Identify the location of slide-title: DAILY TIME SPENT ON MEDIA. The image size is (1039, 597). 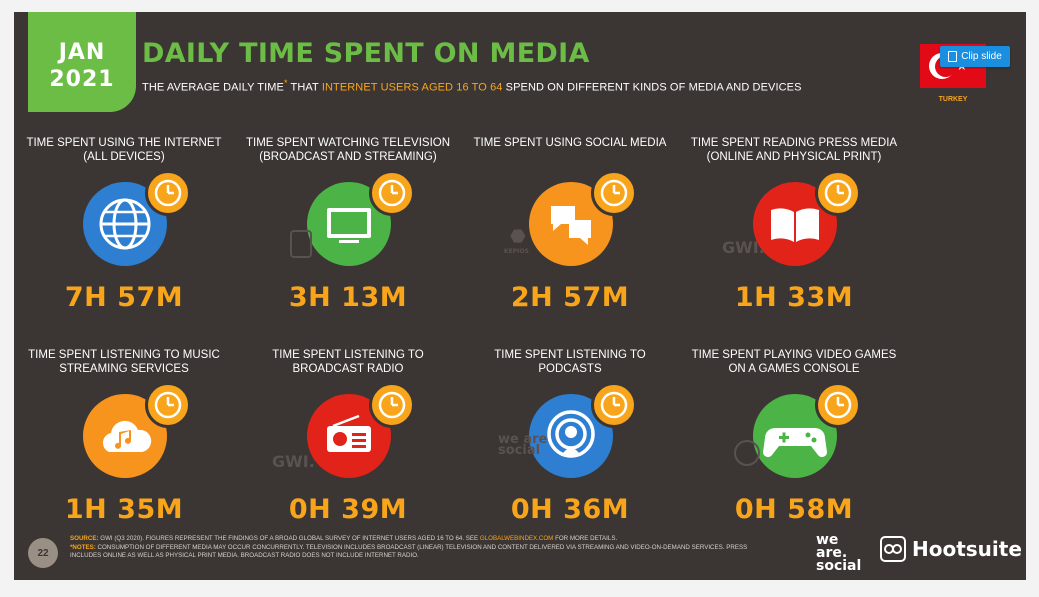
(366, 53).